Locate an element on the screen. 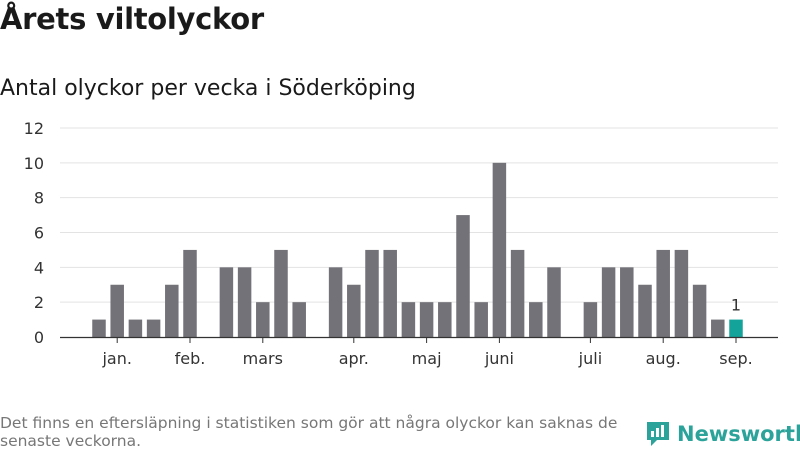 This screenshot has height=450, width=800. x-tick-label: juli is located at coordinates (590, 358).